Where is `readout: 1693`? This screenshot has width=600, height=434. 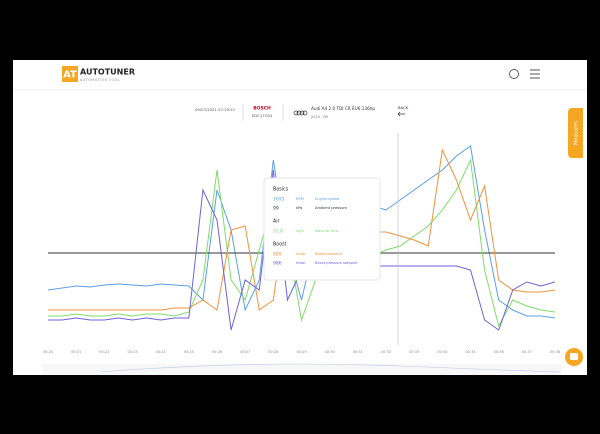
readout: 1693 is located at coordinates (279, 200).